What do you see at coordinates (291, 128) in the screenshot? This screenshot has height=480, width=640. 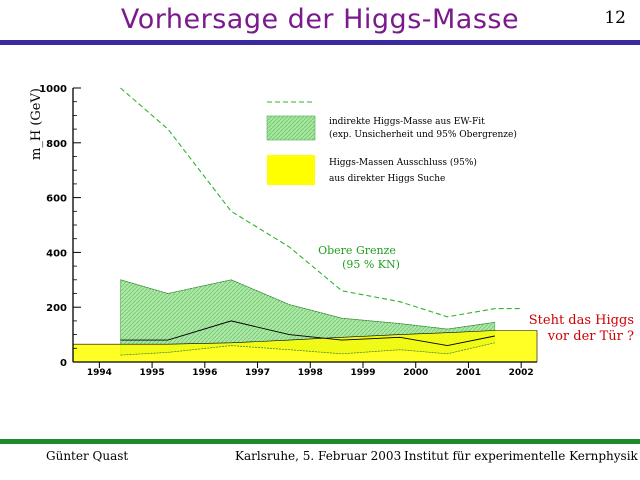 I see `legend-band-swatch` at bounding box center [291, 128].